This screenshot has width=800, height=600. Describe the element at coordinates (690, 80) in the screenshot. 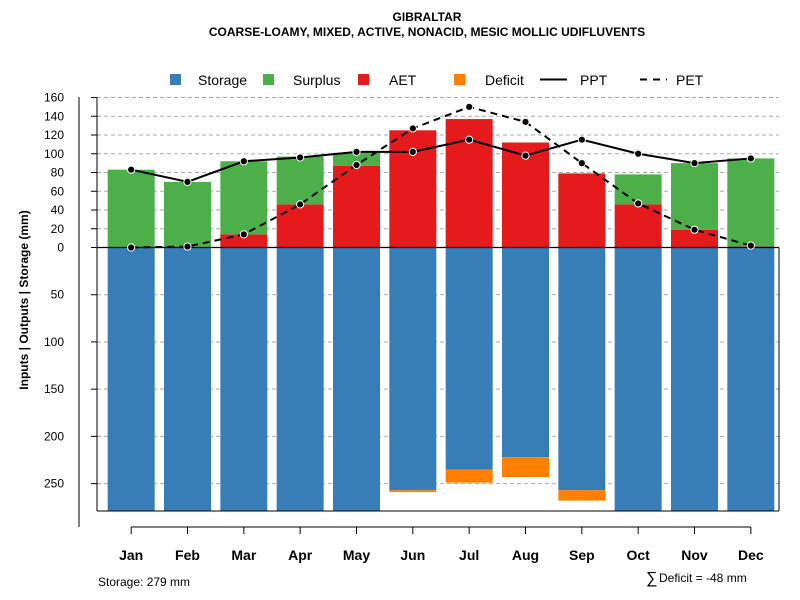

I see `legend-label: PET` at that location.